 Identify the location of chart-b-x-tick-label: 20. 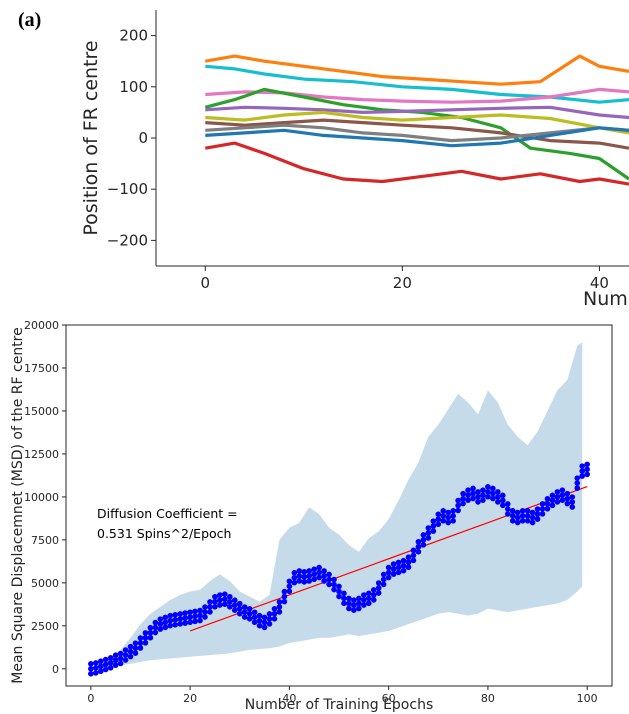
(190, 698).